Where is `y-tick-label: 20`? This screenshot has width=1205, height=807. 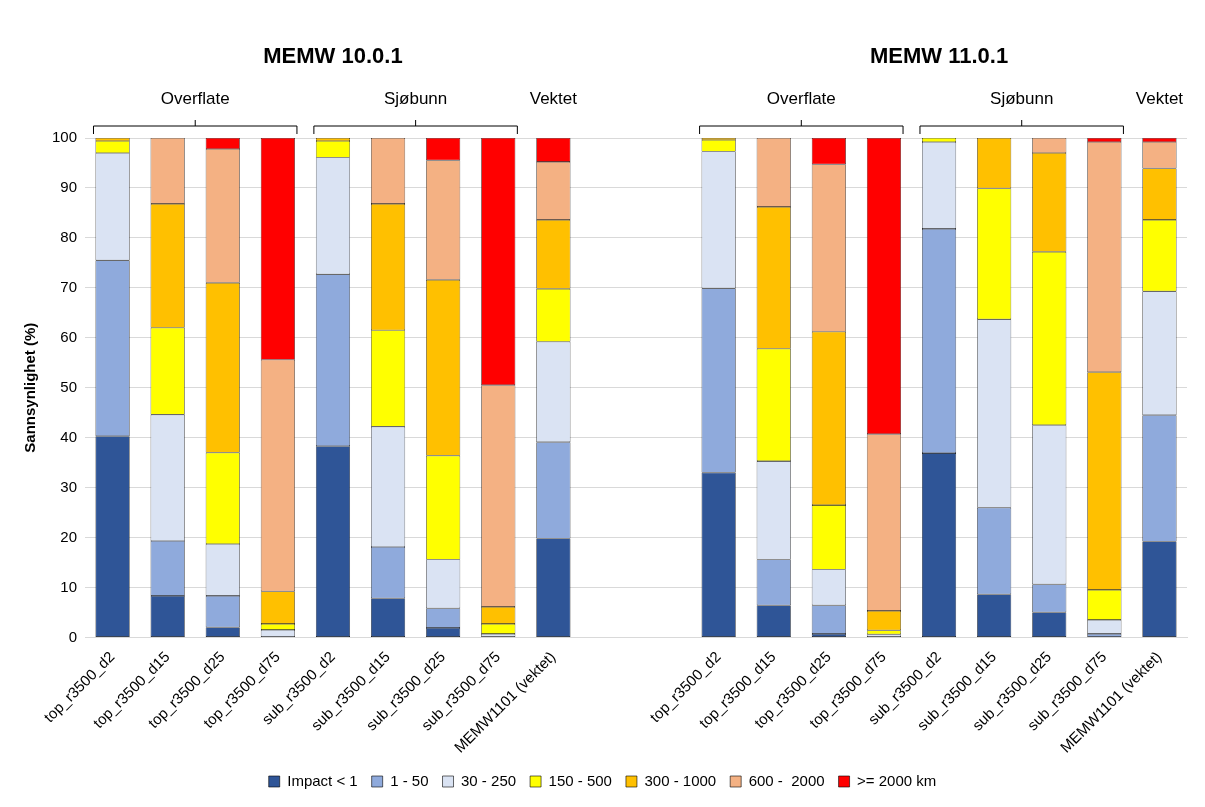
y-tick-label: 20 is located at coordinates (69, 536).